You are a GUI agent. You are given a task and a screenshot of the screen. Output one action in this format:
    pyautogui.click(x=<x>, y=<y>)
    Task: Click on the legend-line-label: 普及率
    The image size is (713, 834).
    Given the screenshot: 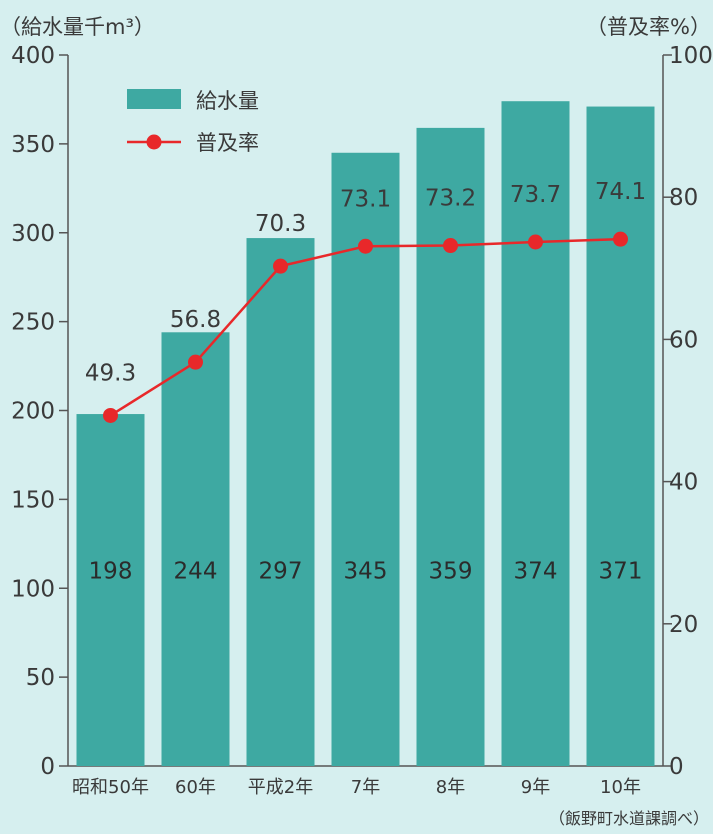 What is the action you would take?
    pyautogui.click(x=227, y=143)
    